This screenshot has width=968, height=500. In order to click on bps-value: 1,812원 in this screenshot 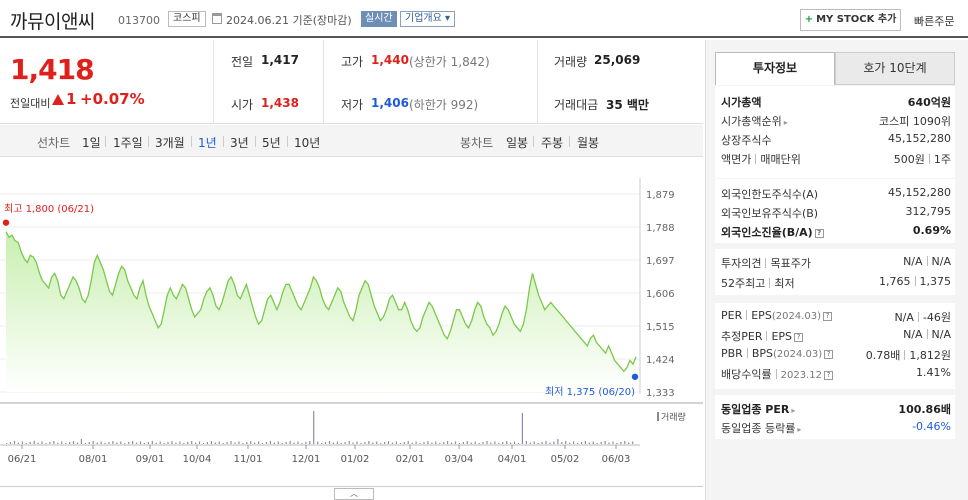, I will do `click(930, 355)`.